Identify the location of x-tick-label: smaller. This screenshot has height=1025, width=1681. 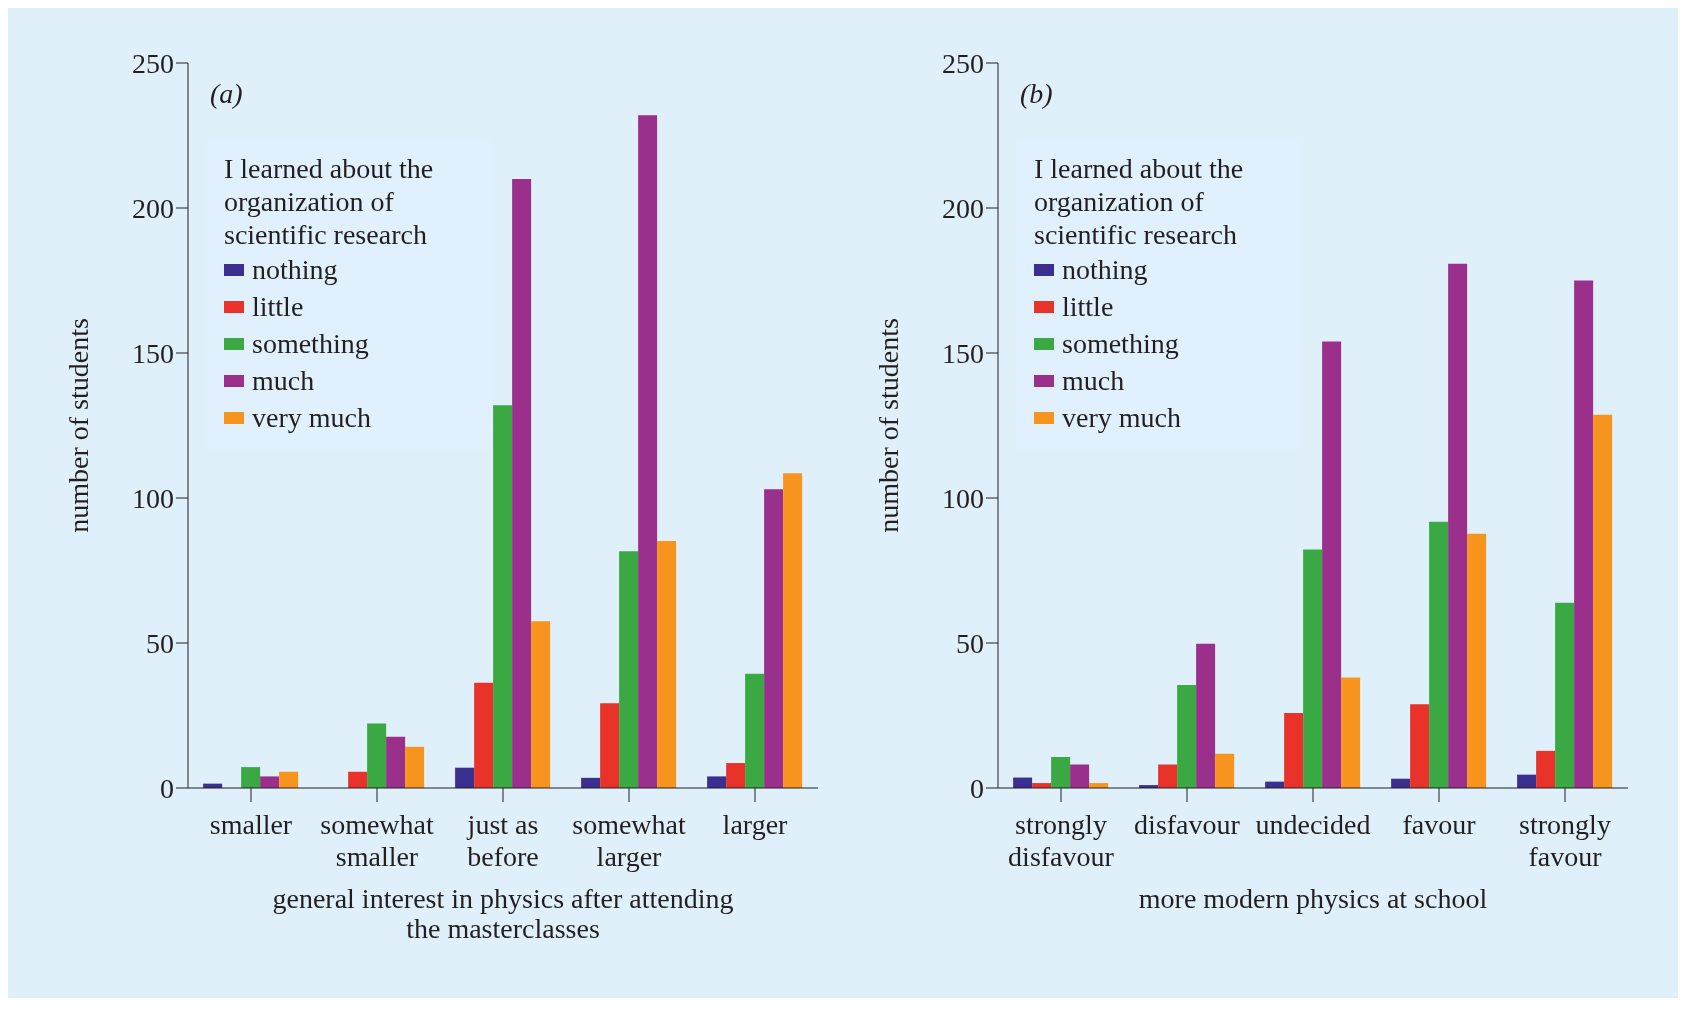
(251, 824).